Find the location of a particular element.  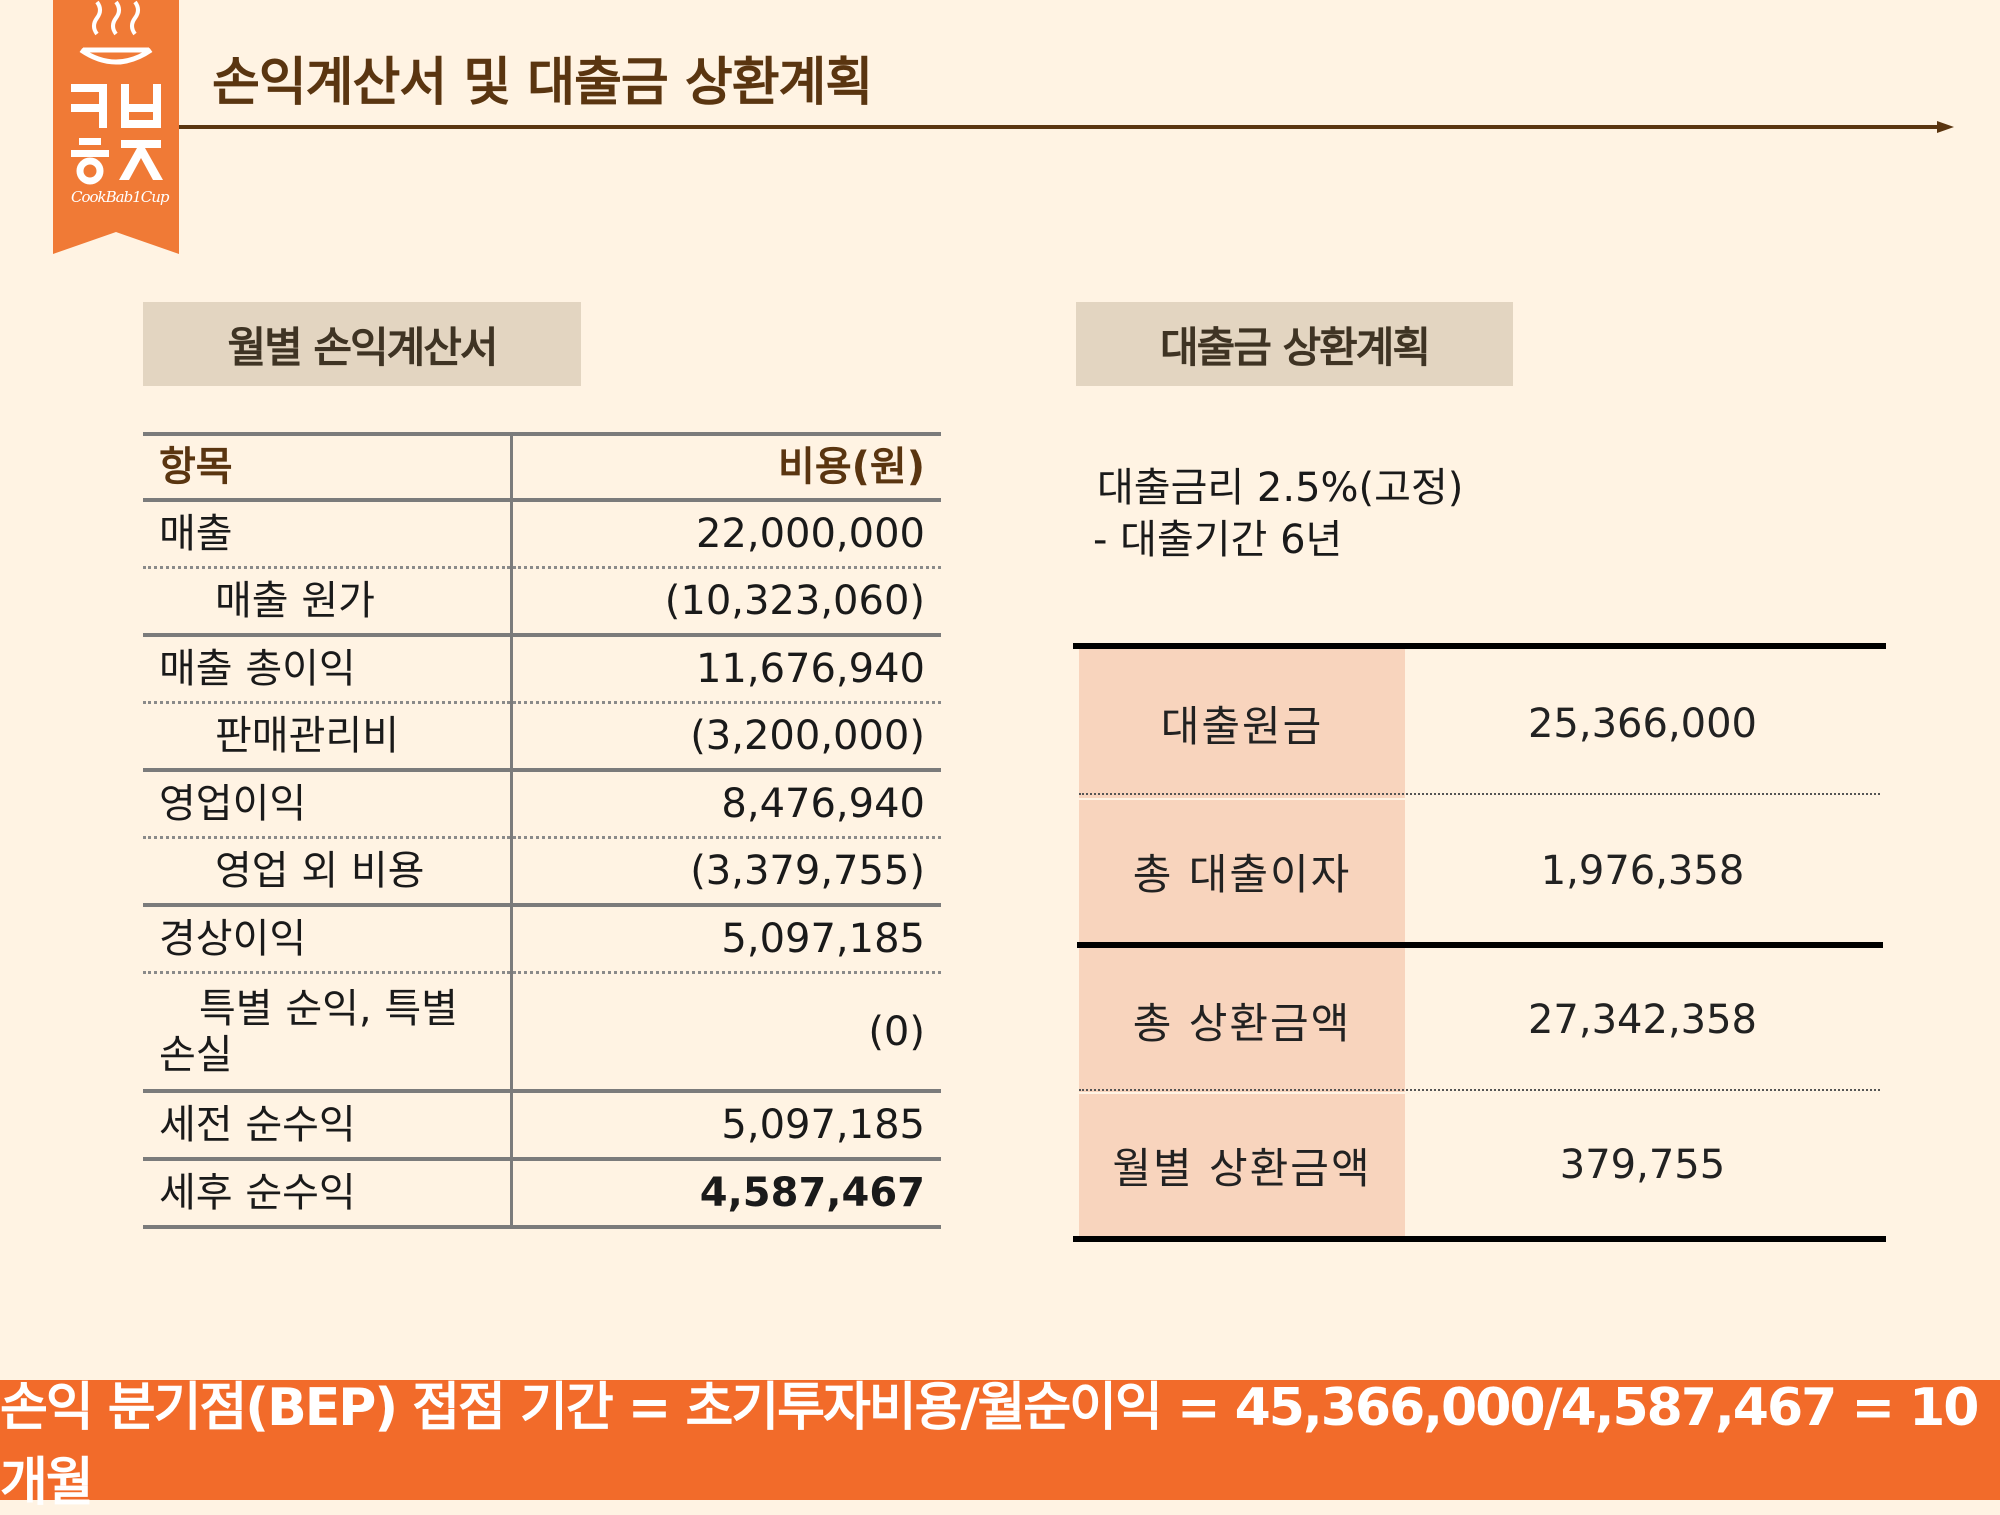

loan-terms: 대출금리 2.5%(고정) - 대출기간 6년 is located at coordinates (1278, 514).